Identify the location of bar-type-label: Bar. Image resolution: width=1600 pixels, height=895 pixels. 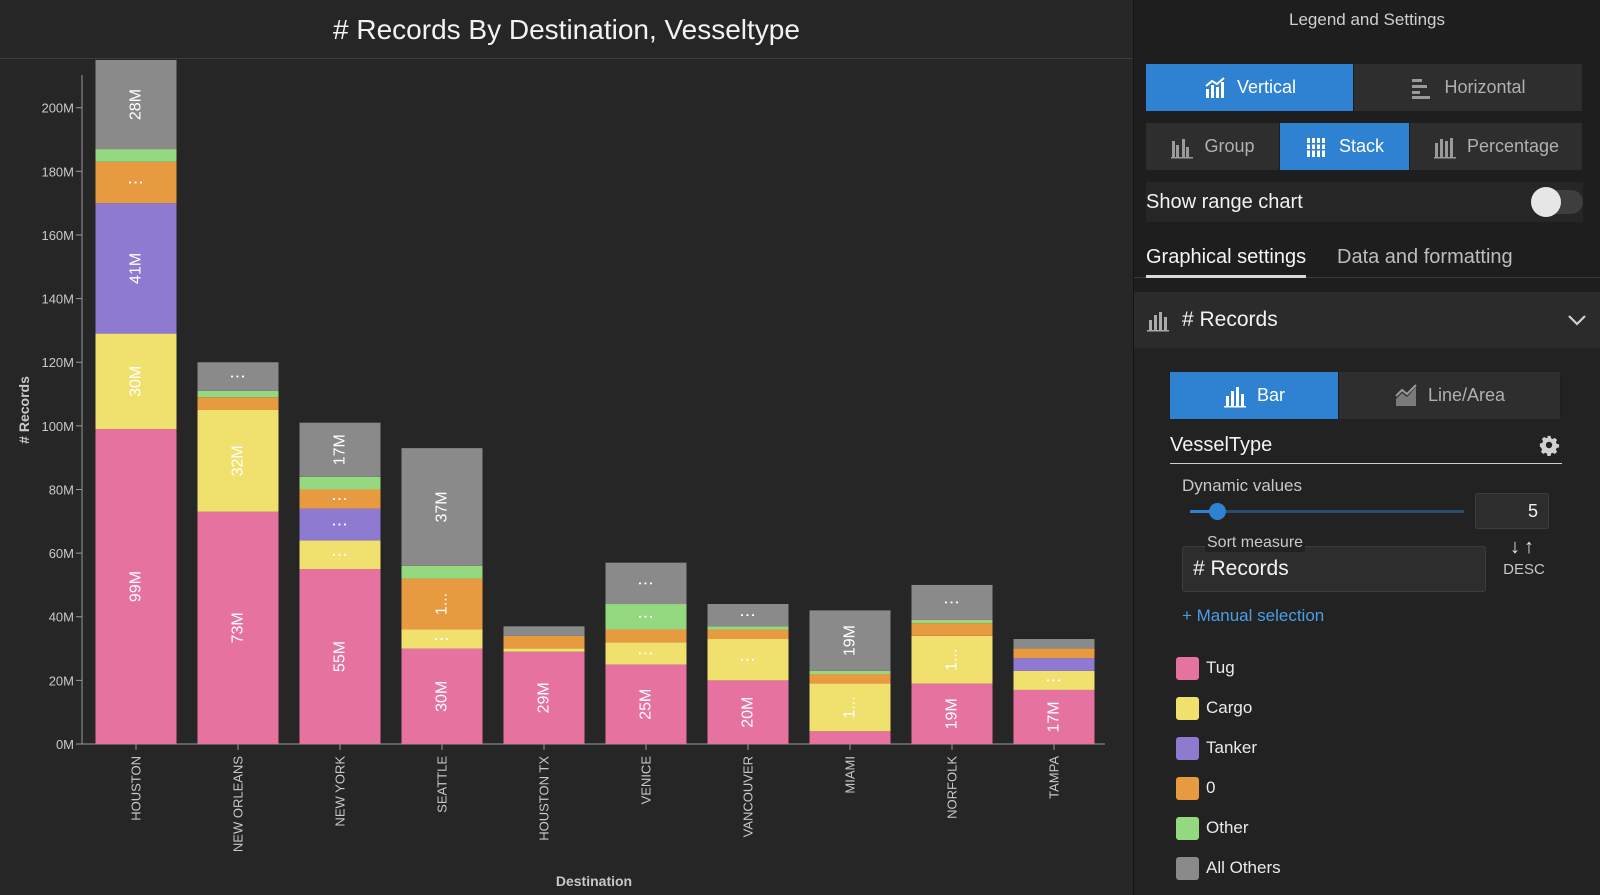
(1270, 395).